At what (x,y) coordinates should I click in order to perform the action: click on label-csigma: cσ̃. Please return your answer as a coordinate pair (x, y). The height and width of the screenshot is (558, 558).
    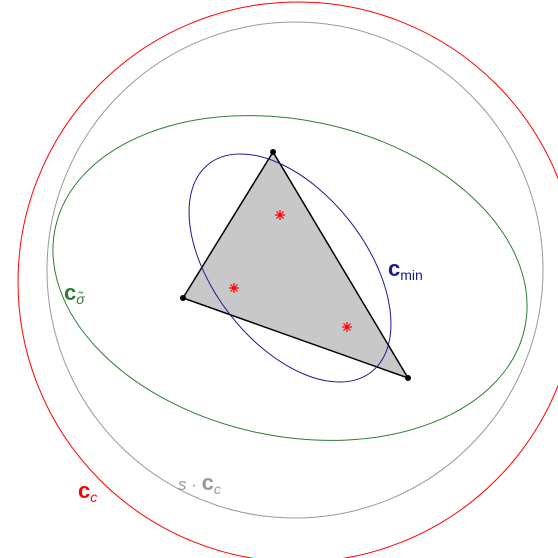
    Looking at the image, I should click on (74, 293).